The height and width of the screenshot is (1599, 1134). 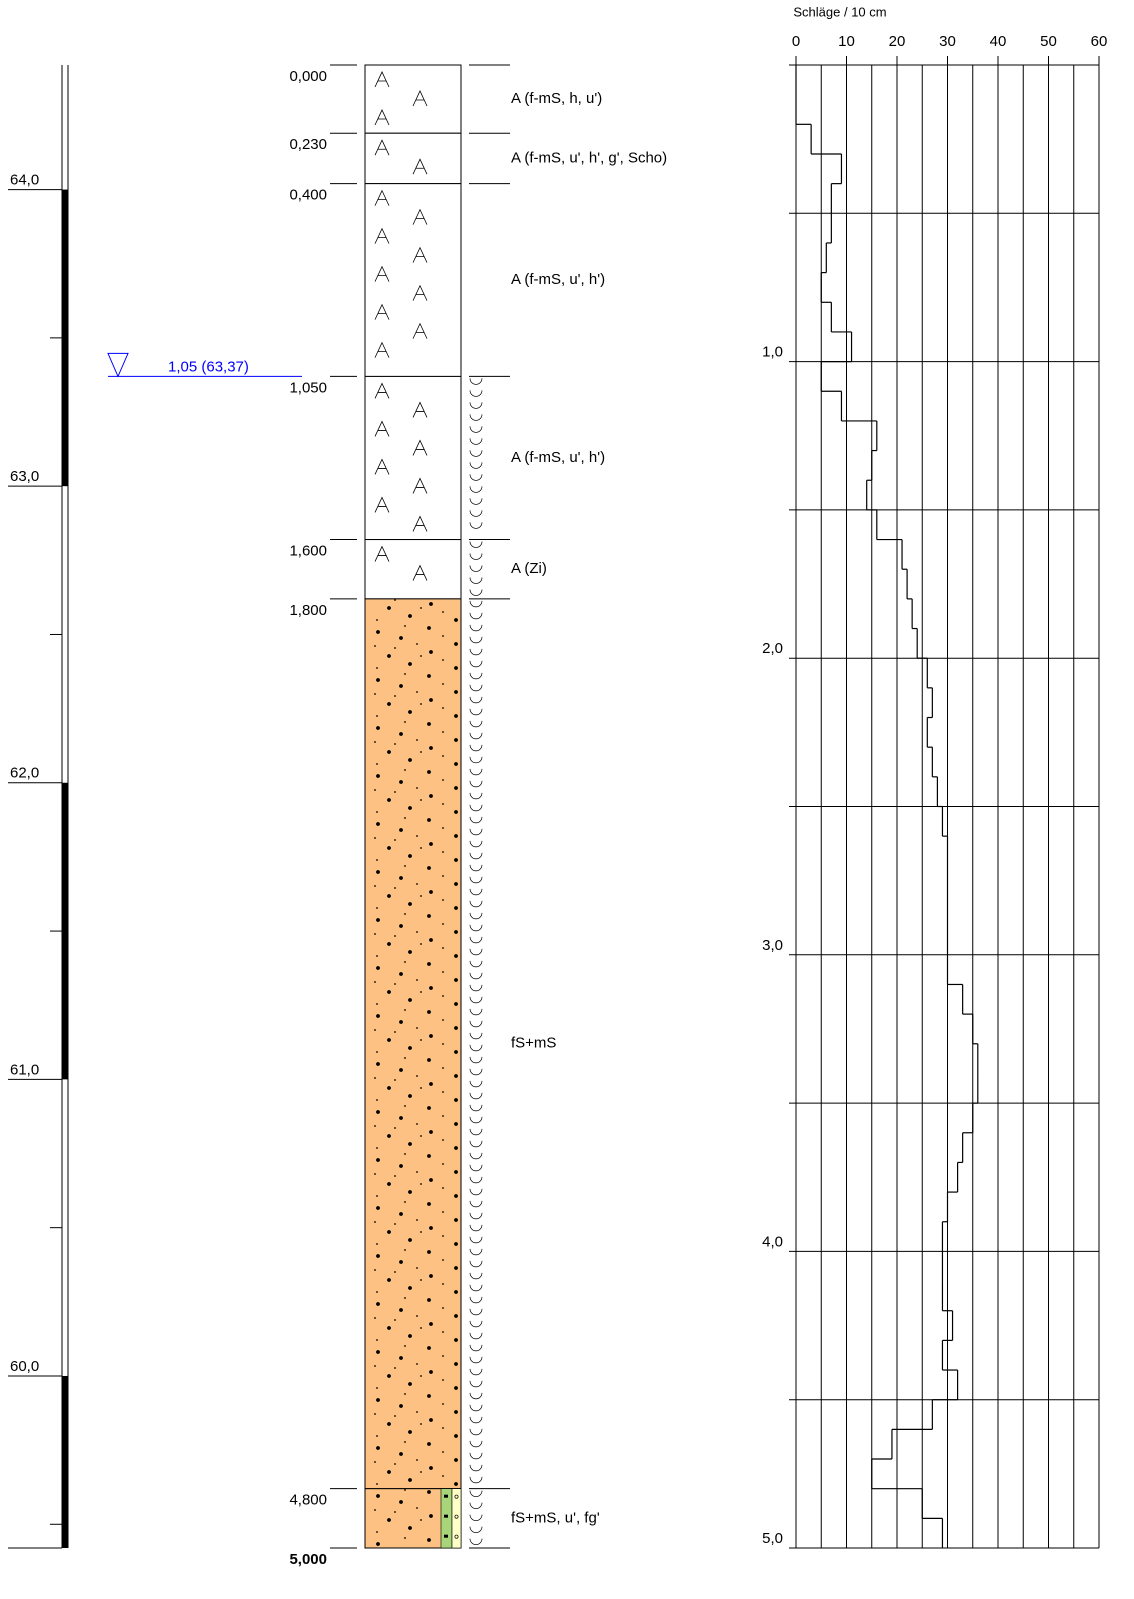 I want to click on x-tick-label: 0, so click(x=796, y=41).